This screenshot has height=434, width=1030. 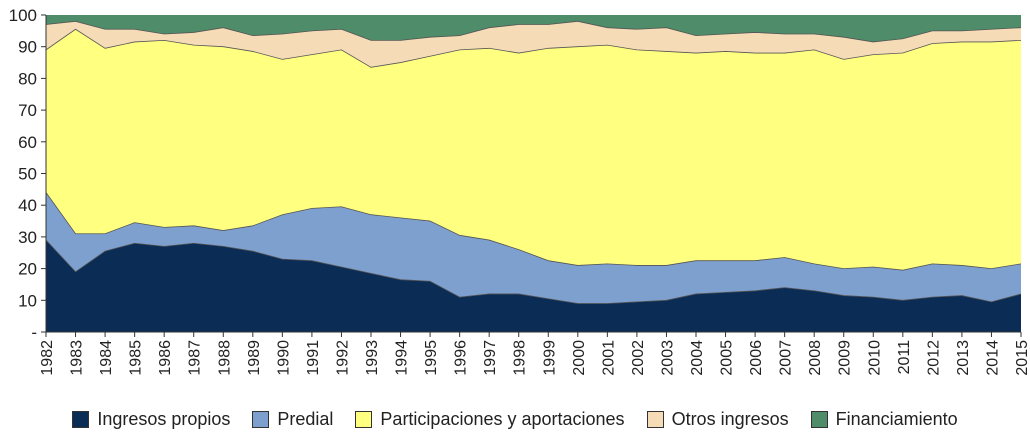 I want to click on x-tick-label: 2007, so click(x=786, y=358).